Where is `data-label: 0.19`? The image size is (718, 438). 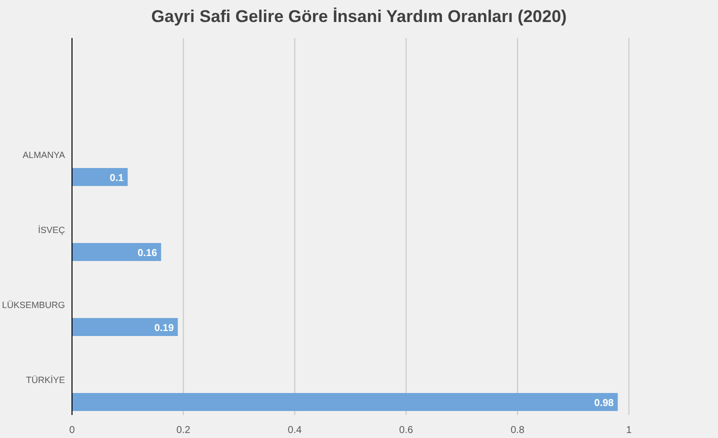
data-label: 0.19 is located at coordinates (164, 328).